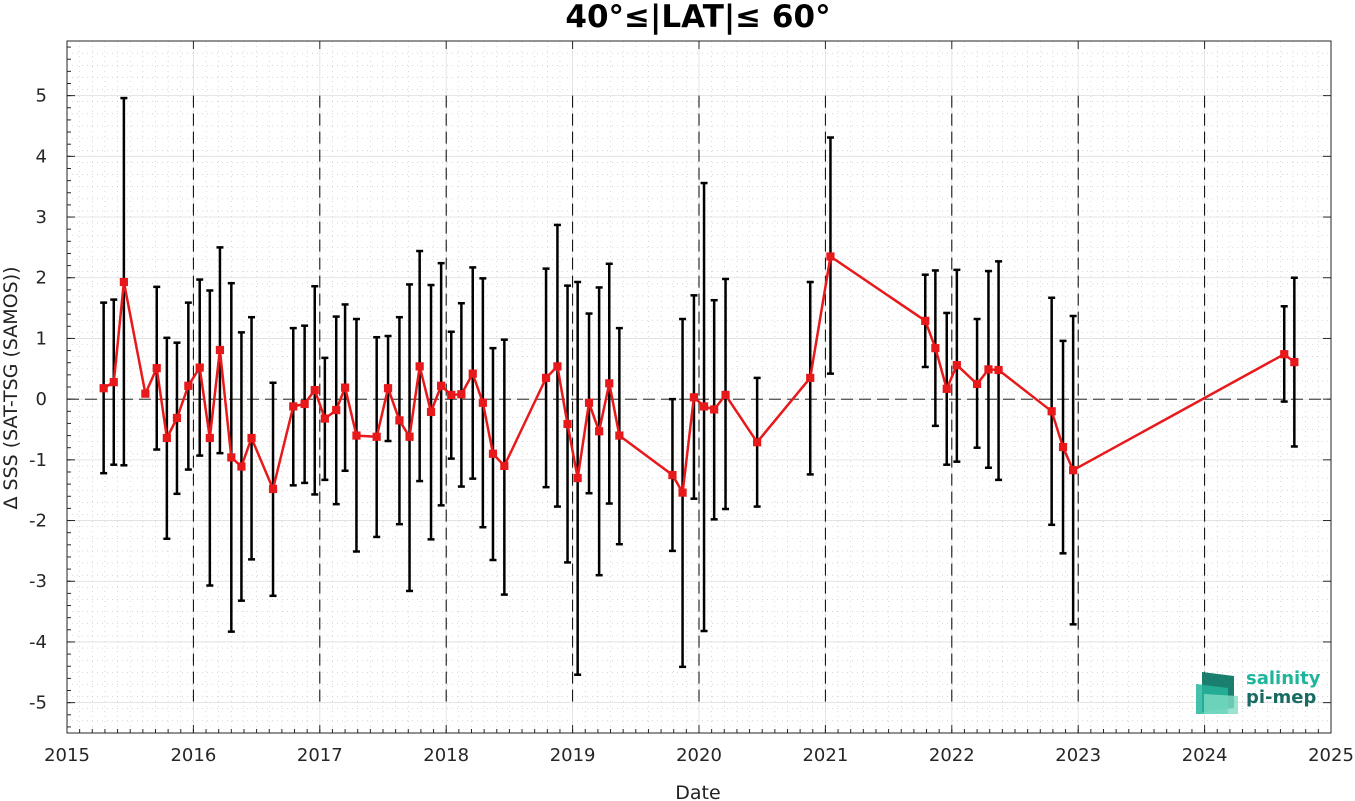  Describe the element at coordinates (1281, 697) in the screenshot. I see `logo-text-pi-mep: pi-mep` at that location.